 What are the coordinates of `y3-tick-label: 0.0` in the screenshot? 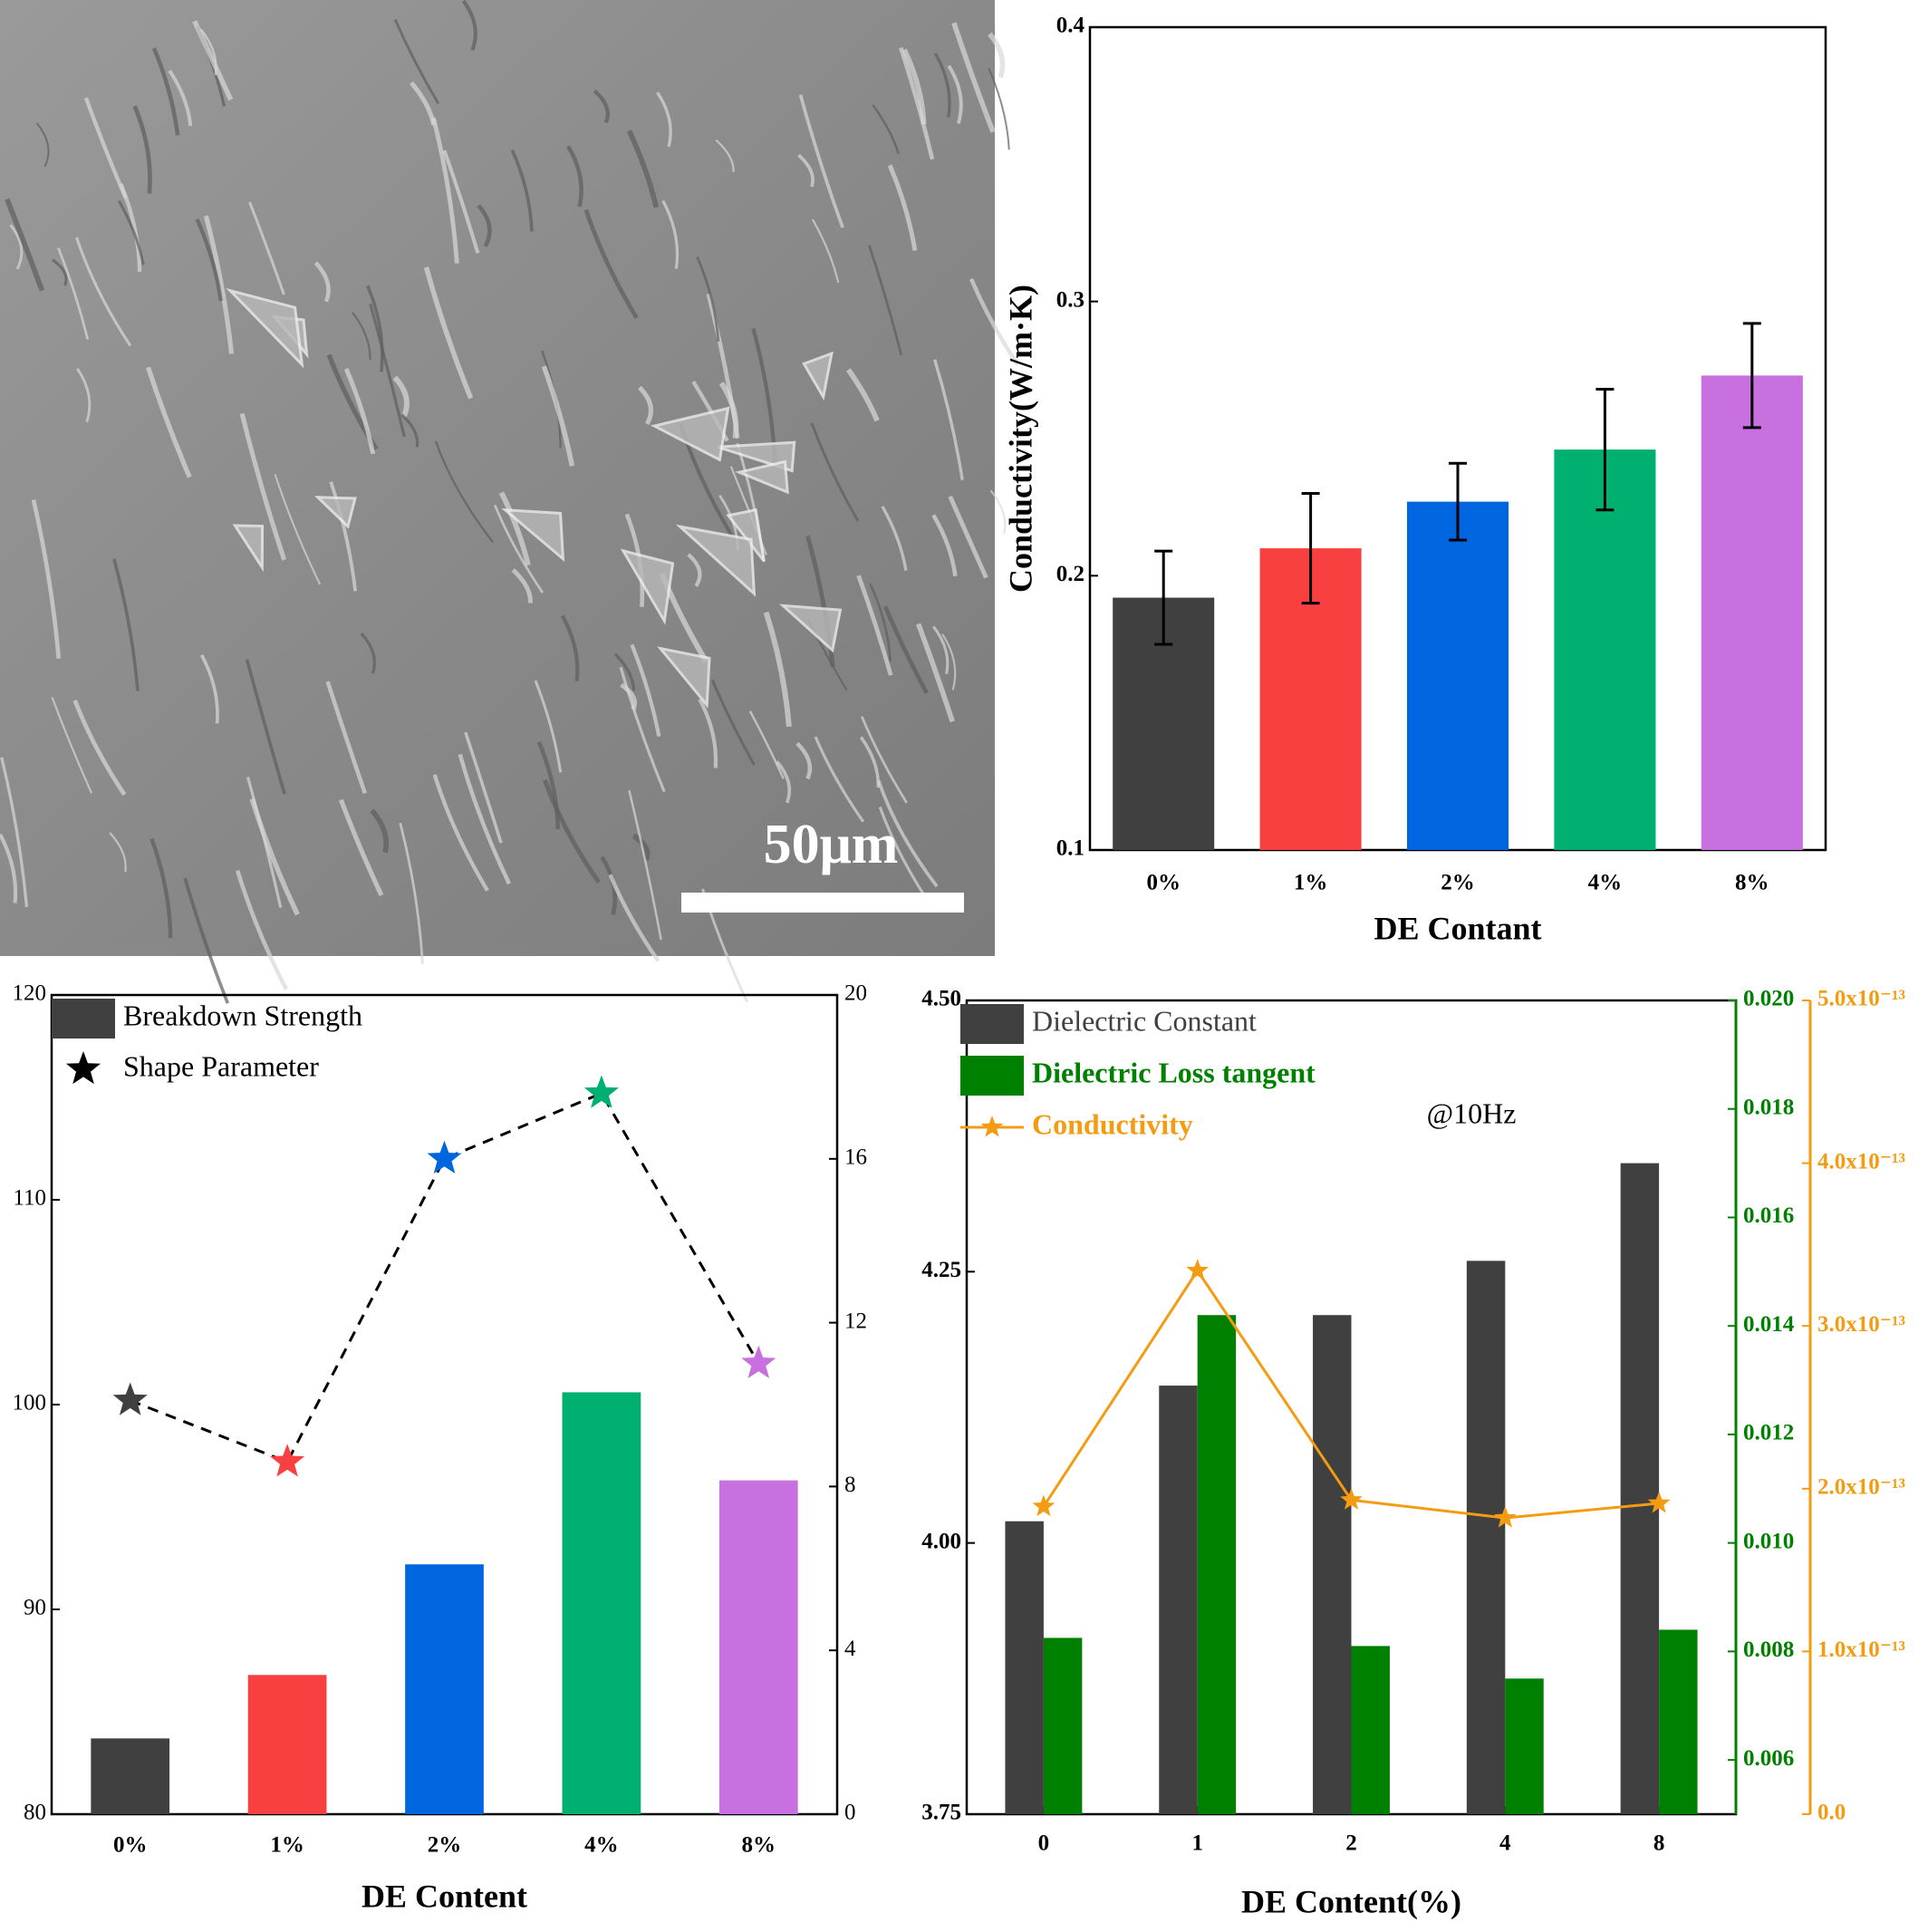 It's located at (1831, 1813).